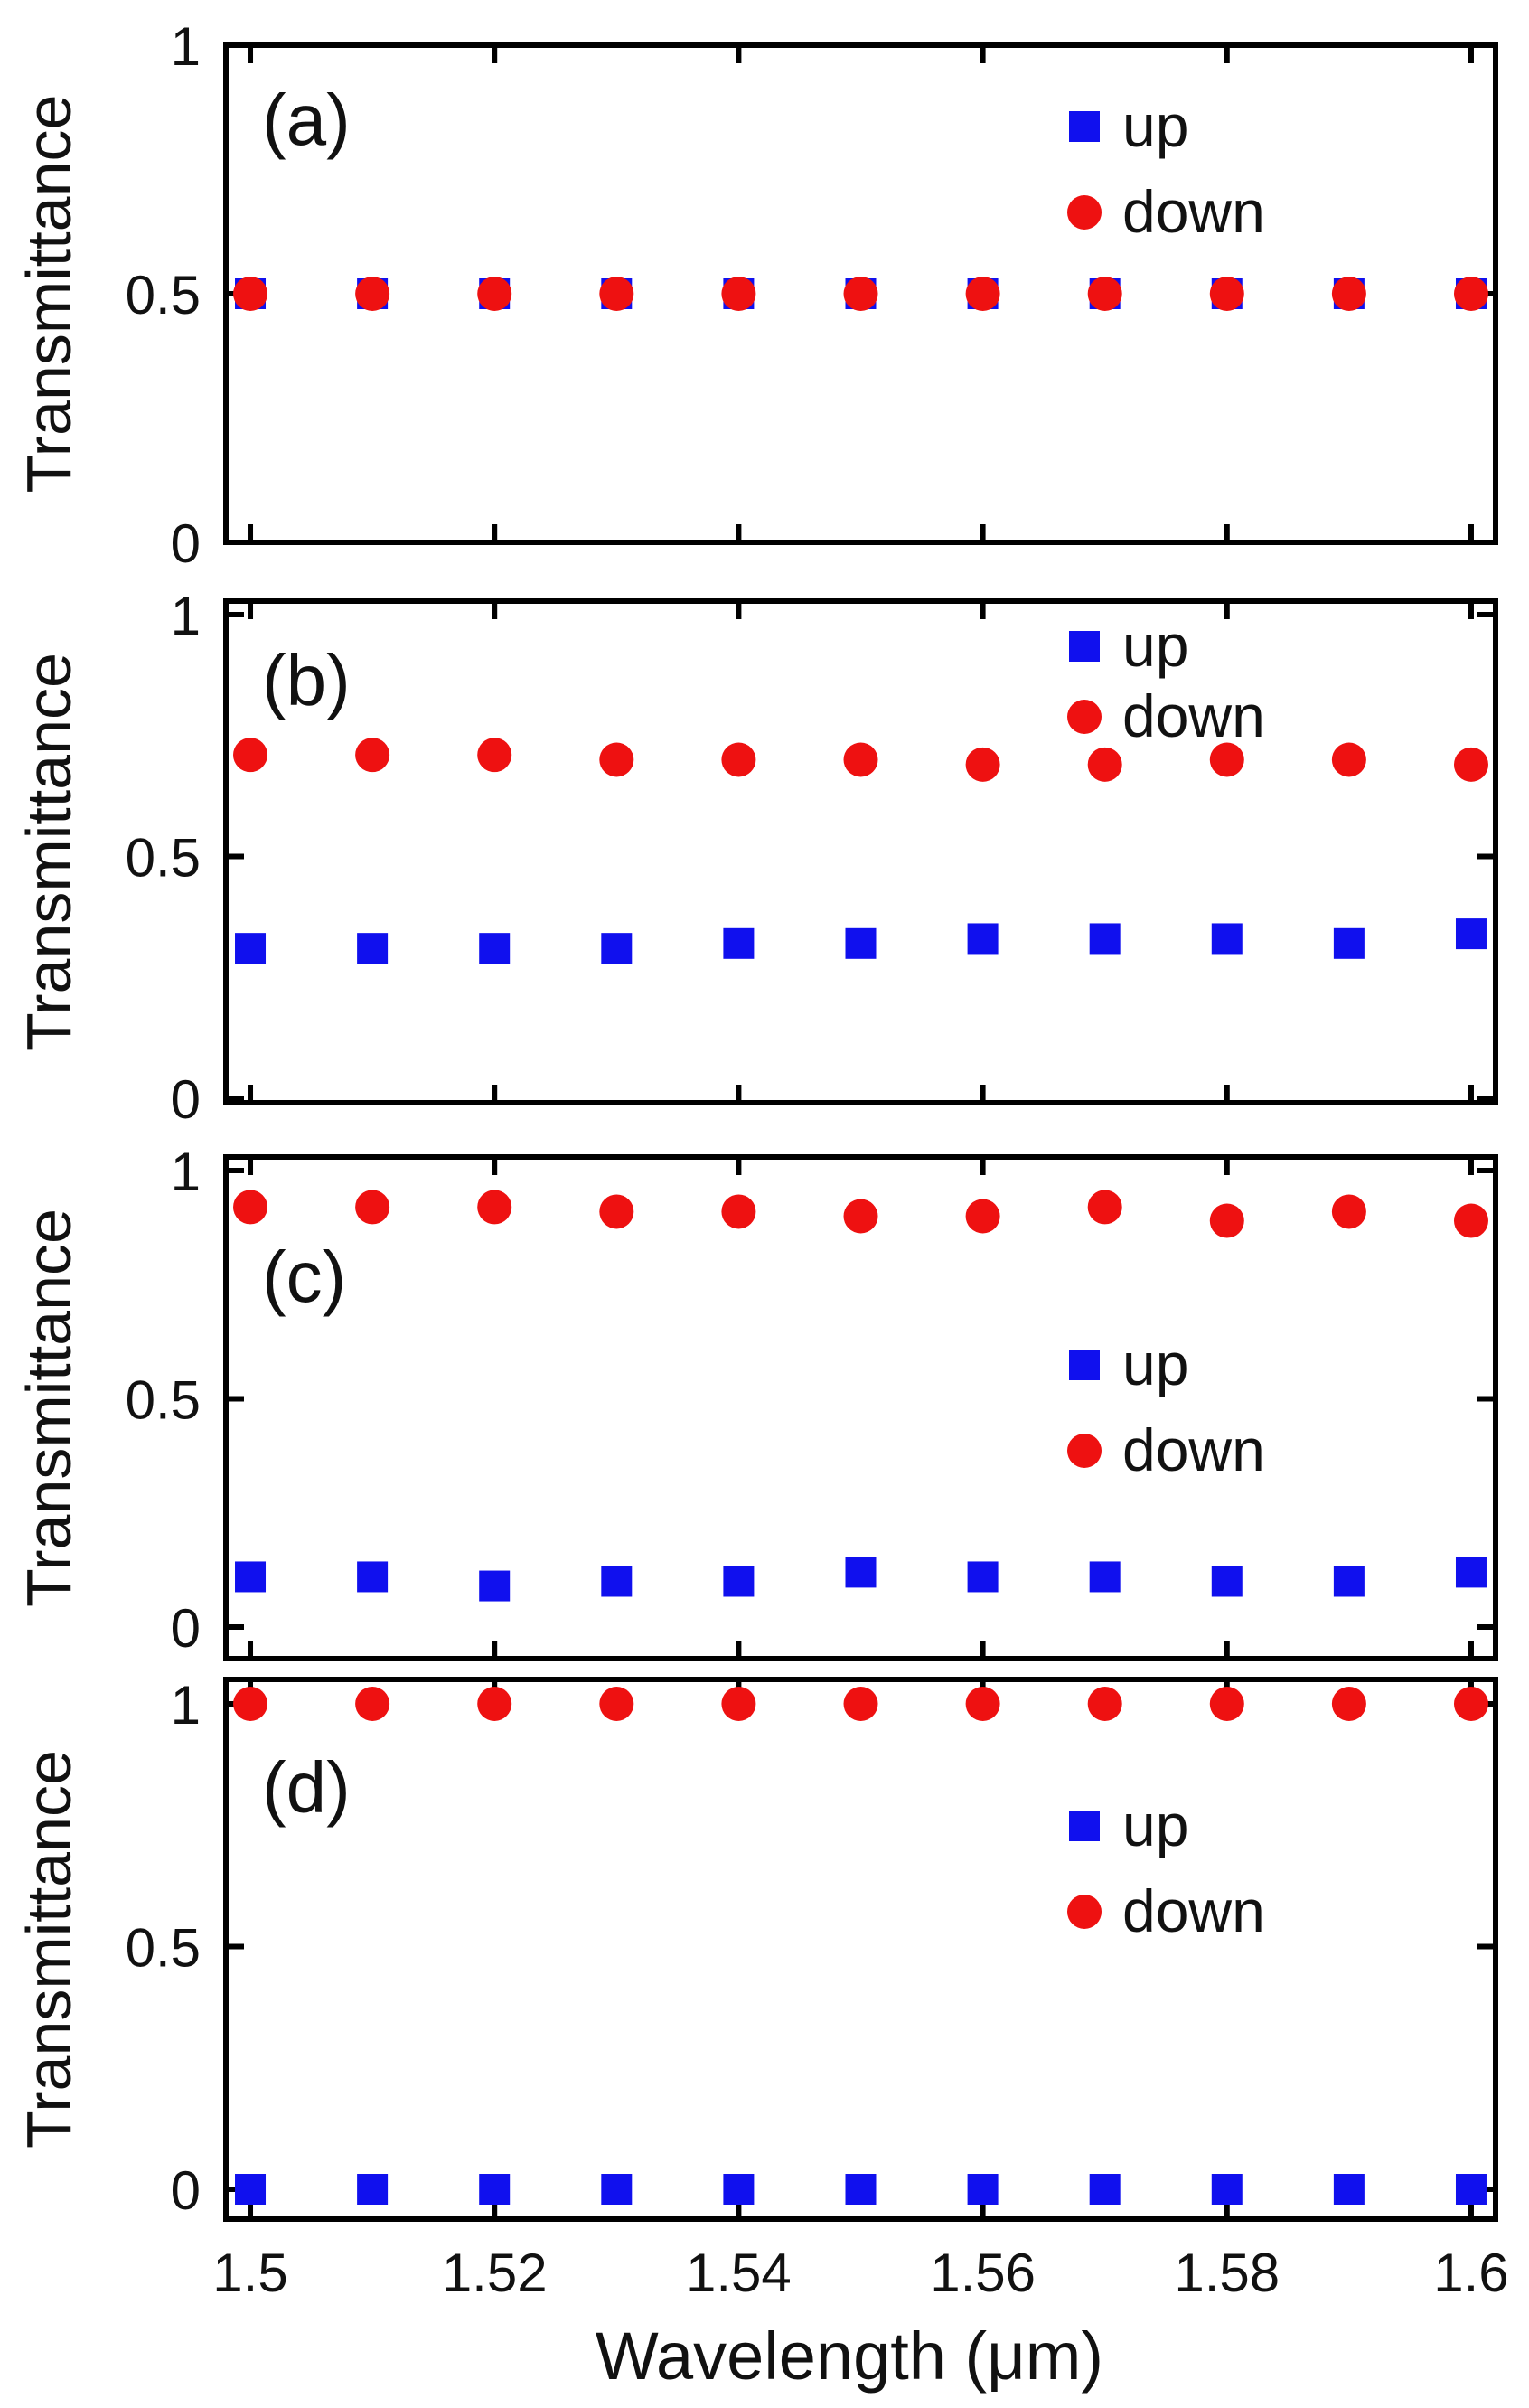 The height and width of the screenshot is (2408, 1529). Describe the element at coordinates (306, 120) in the screenshot. I see `panel-label: (a)` at that location.